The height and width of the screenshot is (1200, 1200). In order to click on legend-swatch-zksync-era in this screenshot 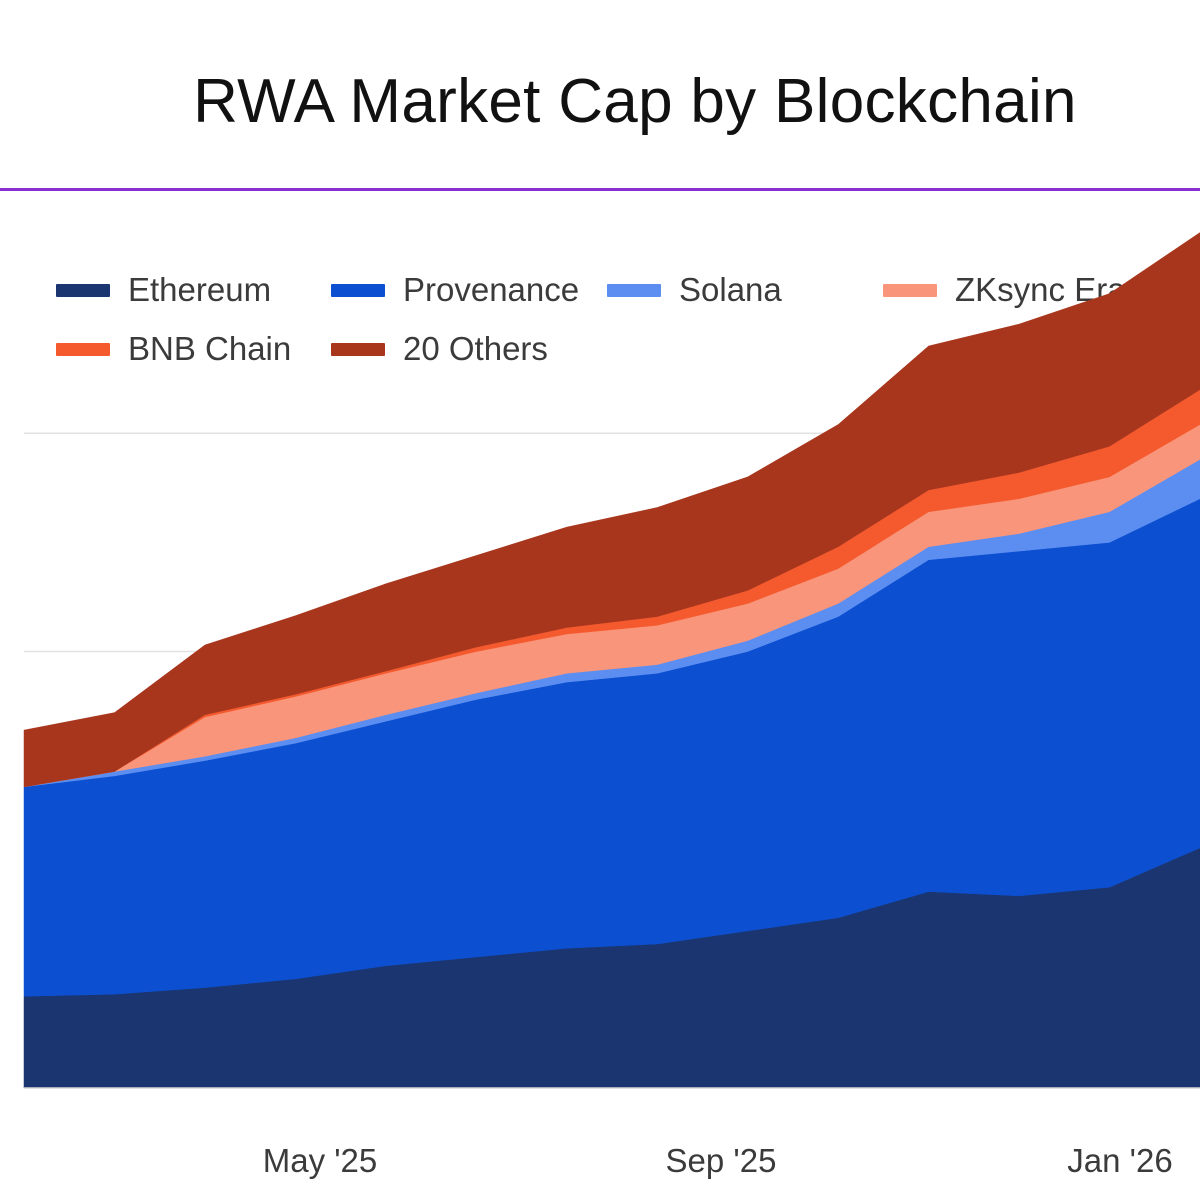, I will do `click(910, 290)`.